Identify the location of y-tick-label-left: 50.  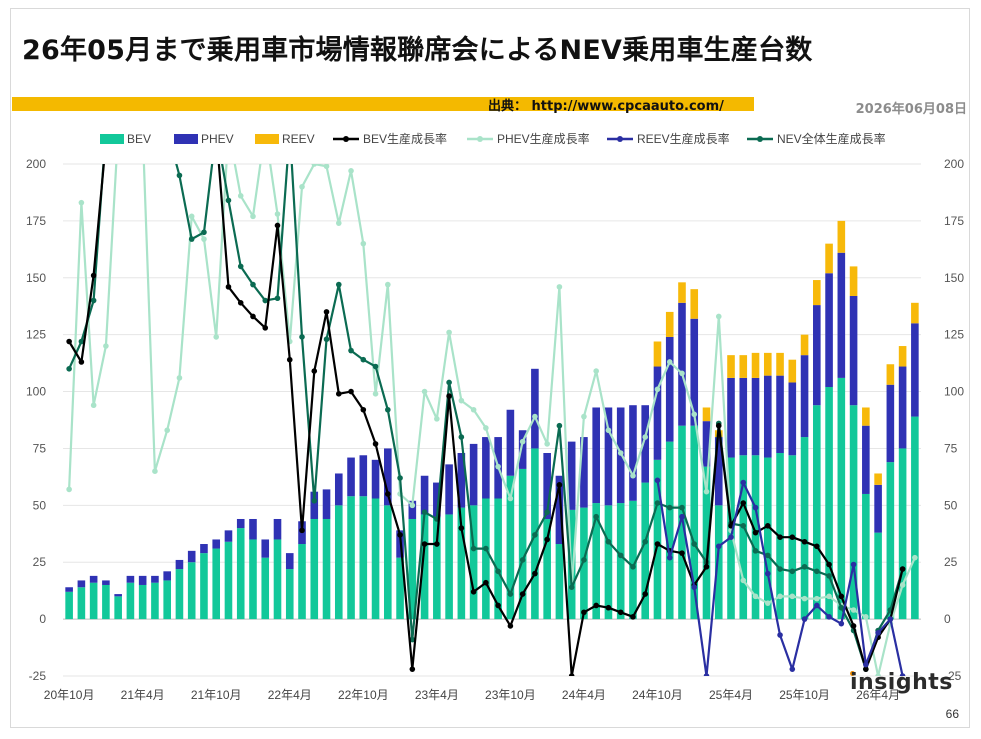
(40, 505).